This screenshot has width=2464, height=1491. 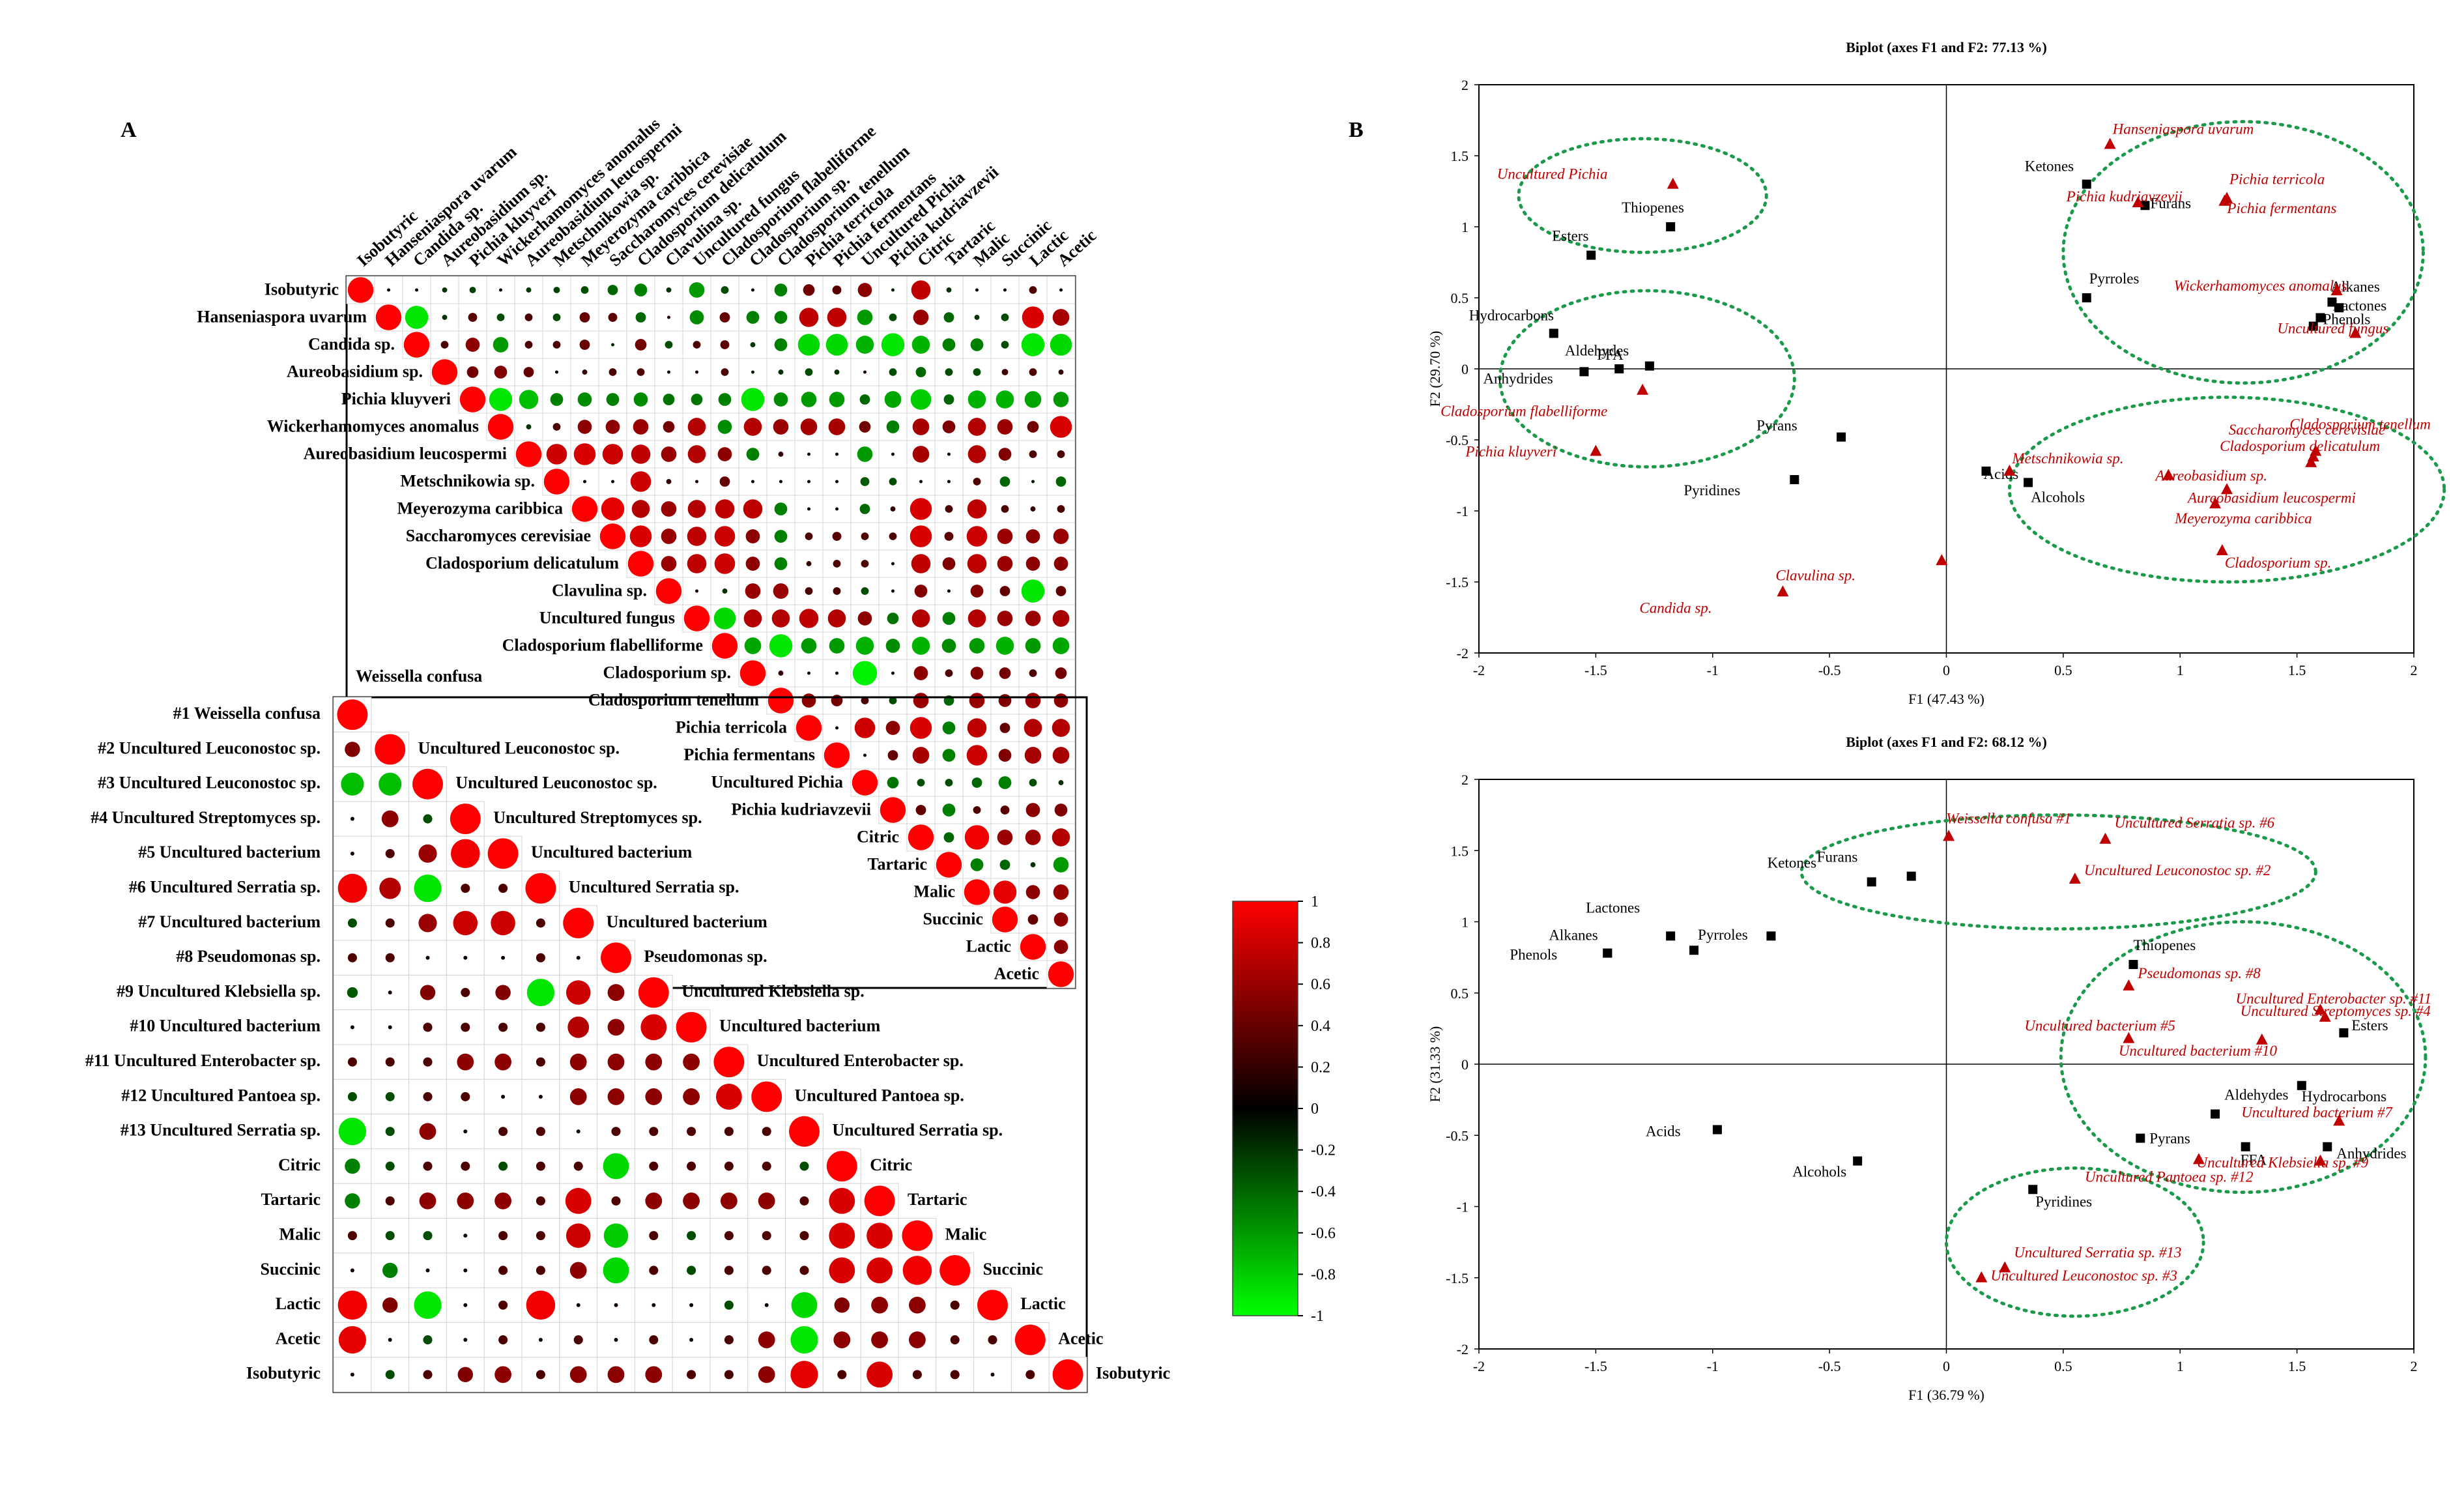 I want to click on row-label-tartaric: Tartaric, so click(x=291, y=1199).